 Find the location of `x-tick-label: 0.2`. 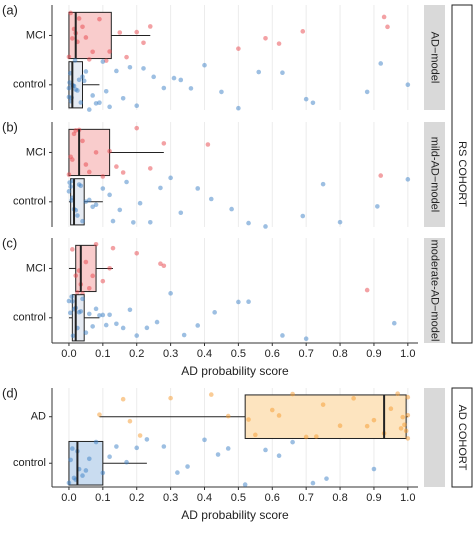

x-tick-label: 0.2 is located at coordinates (136, 498).